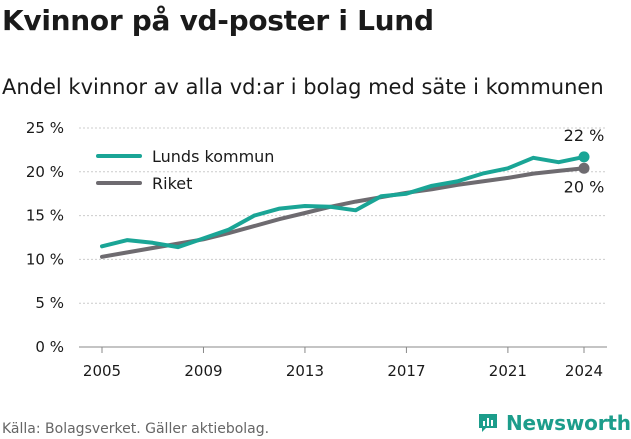  Describe the element at coordinates (584, 135) in the screenshot. I see `end-value-label: 22 %` at that location.